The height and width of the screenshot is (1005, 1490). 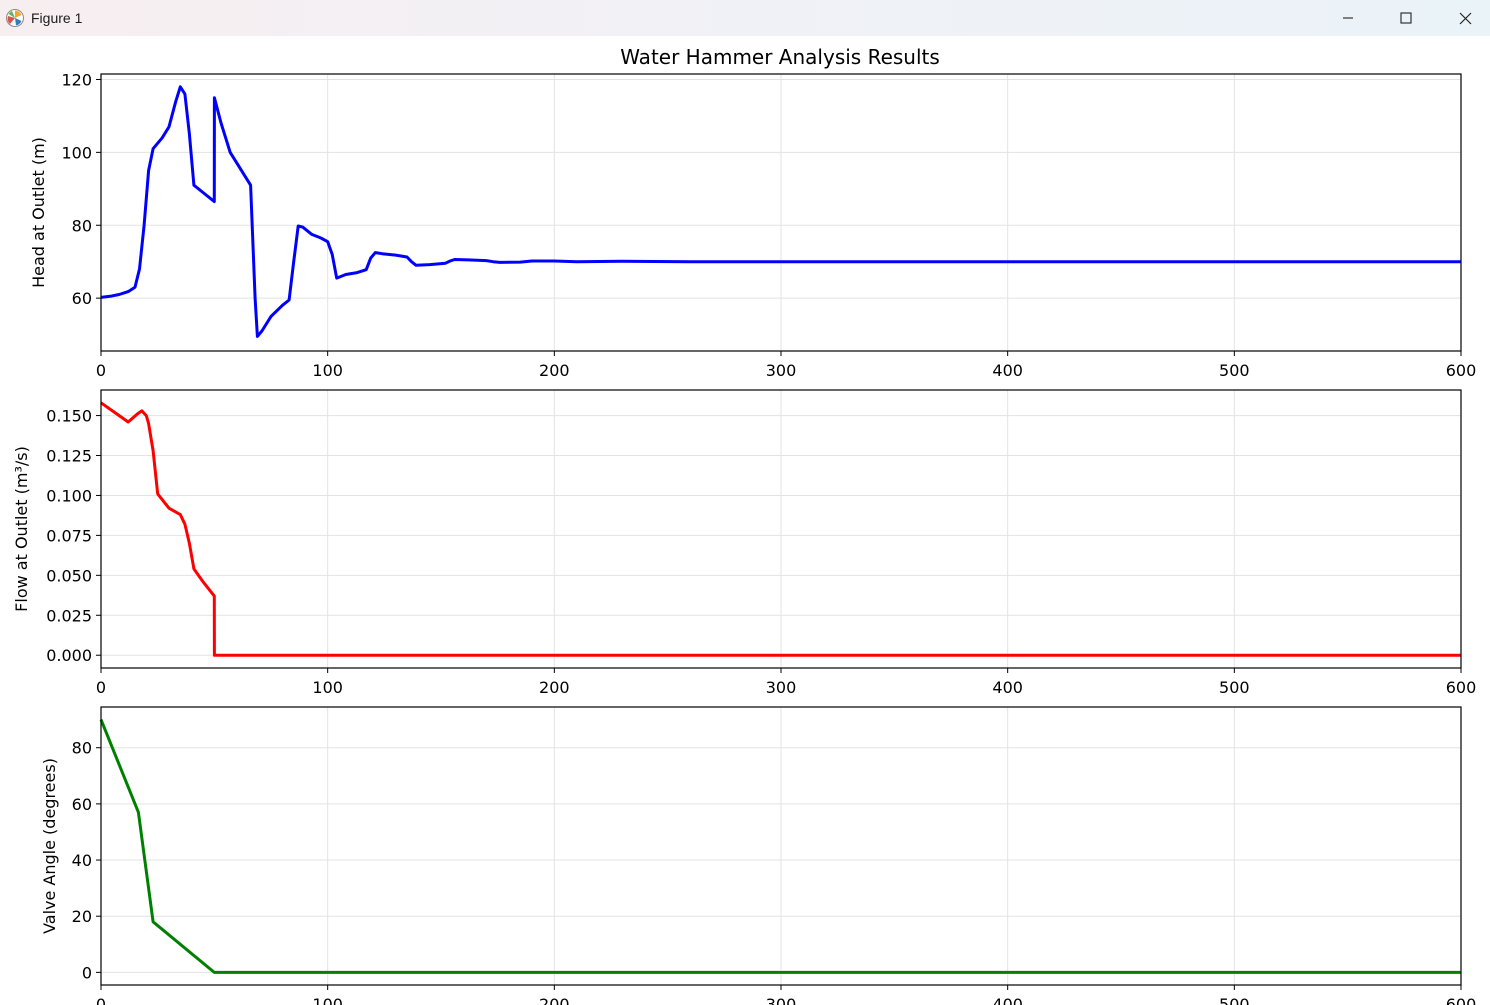 What do you see at coordinates (82, 916) in the screenshot?
I see `y-tick-label: 20` at bounding box center [82, 916].